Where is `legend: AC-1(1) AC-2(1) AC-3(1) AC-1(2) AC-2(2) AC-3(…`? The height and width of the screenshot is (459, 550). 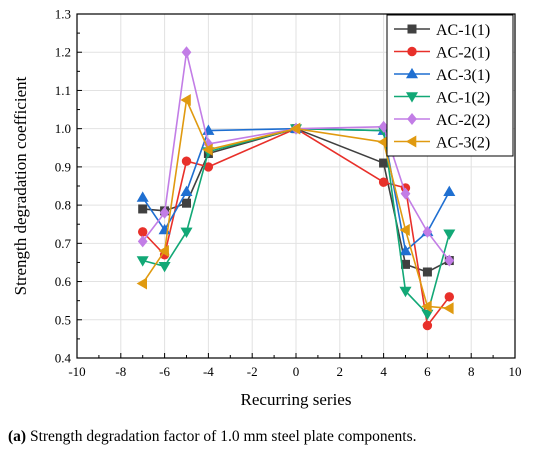
legend: AC-1(1) AC-2(1) AC-3(1) AC-1(2) AC-2(2) AC-3(… is located at coordinates (450, 85).